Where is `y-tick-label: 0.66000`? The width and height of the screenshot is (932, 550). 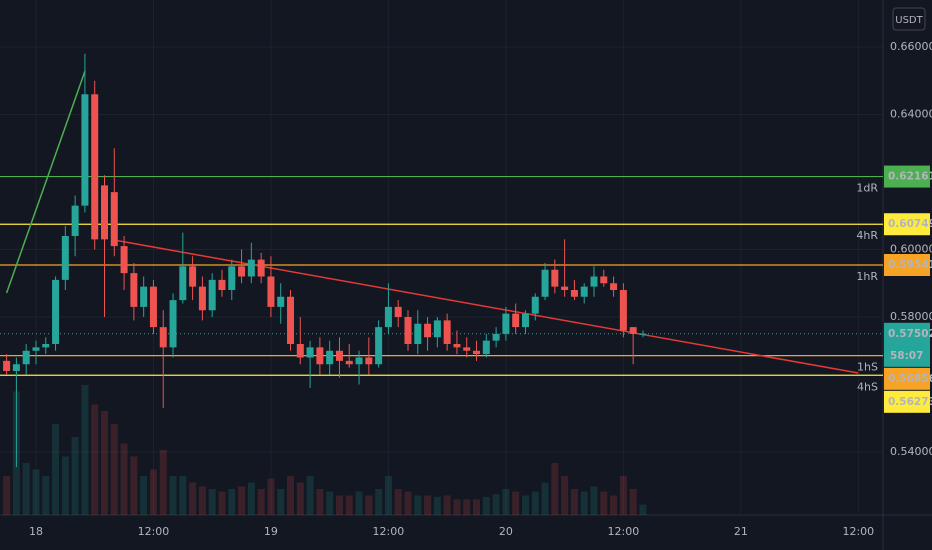 y-tick-label: 0.66000 is located at coordinates (911, 46).